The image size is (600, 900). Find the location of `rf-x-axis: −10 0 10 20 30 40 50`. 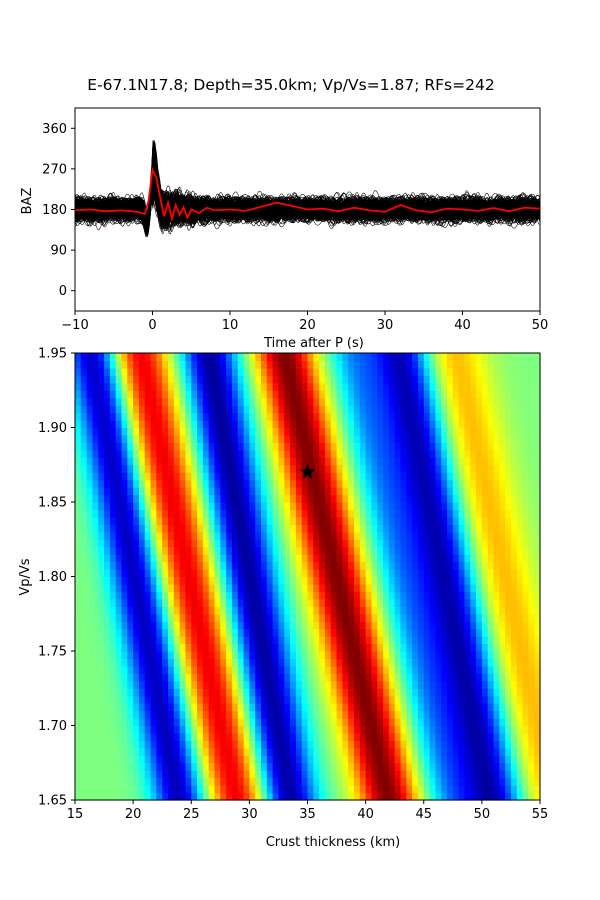

rf-x-axis: −10 0 10 20 30 40 50 is located at coordinates (304, 322).